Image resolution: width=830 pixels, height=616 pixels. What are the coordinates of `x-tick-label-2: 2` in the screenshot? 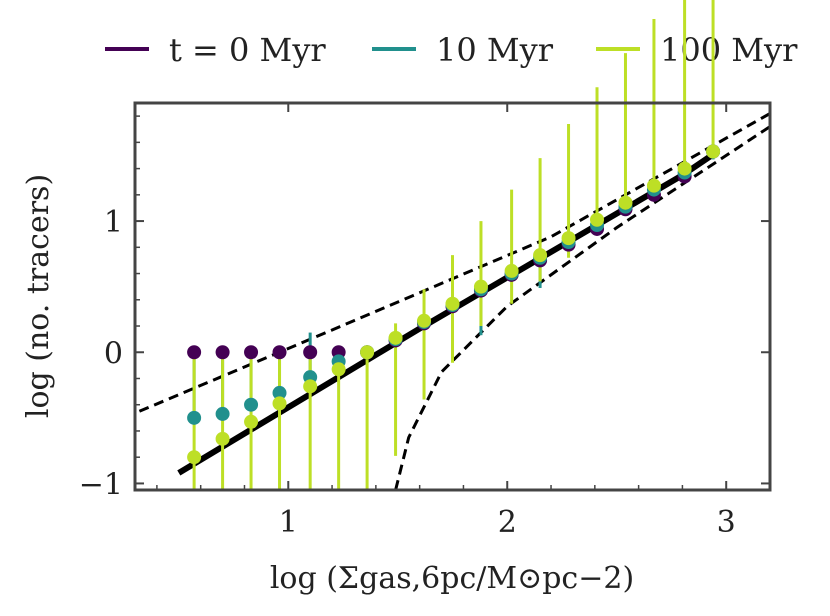 It's located at (507, 522).